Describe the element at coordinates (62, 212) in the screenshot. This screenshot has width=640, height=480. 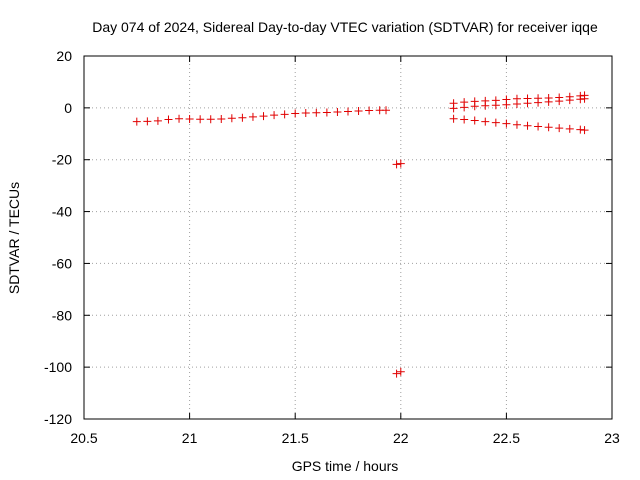
I see `y-tick-label: -40` at that location.